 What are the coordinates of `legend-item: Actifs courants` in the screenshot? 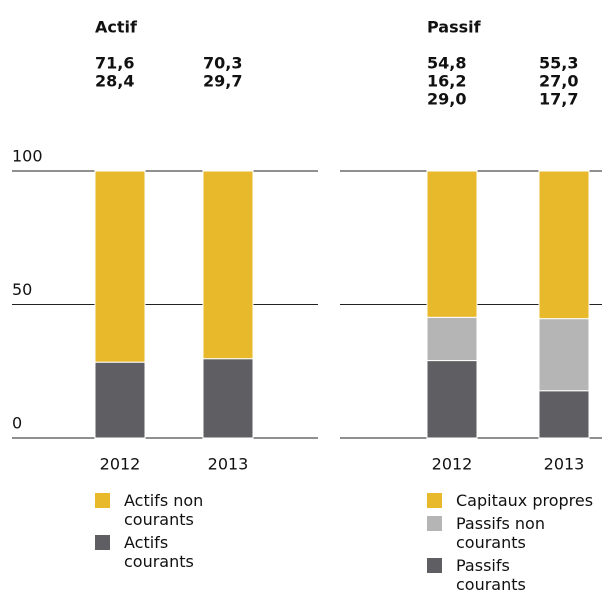 It's located at (164, 552).